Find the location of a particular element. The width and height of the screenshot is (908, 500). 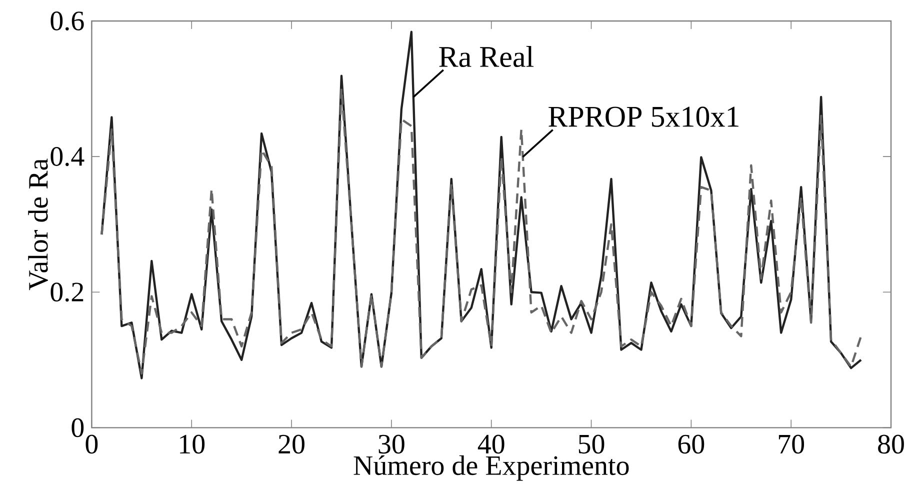

x-tick-label: 10 is located at coordinates (192, 444).